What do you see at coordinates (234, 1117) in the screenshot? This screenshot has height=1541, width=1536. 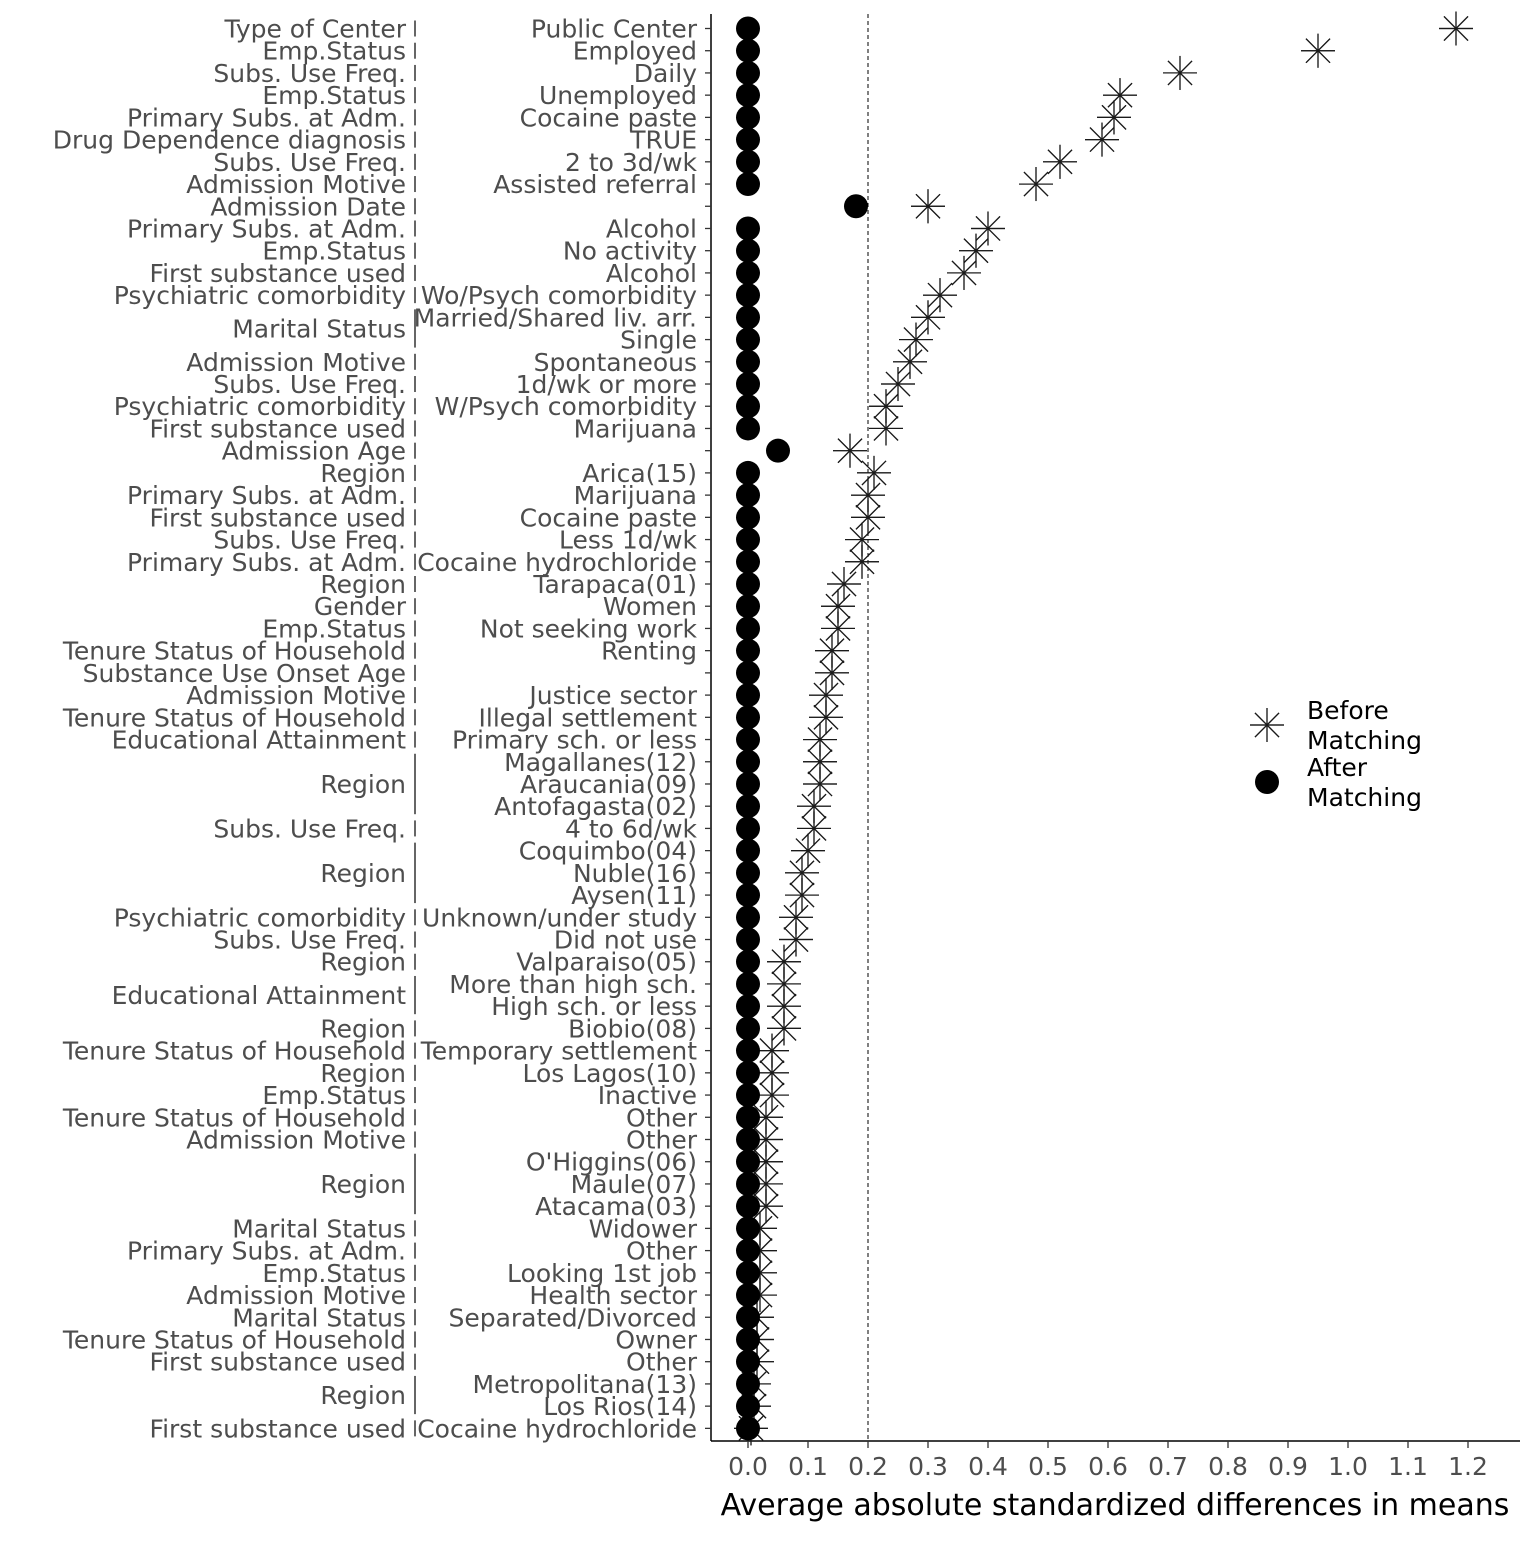 I see `group-label: Tenure Status of Household` at bounding box center [234, 1117].